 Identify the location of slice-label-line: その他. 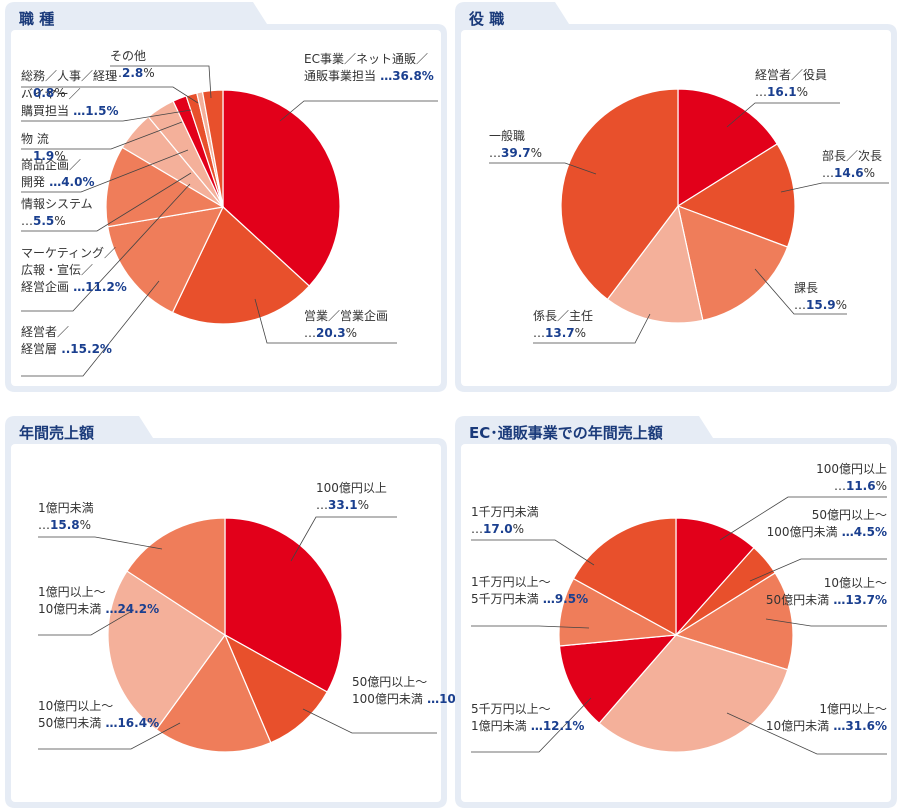
(128, 56).